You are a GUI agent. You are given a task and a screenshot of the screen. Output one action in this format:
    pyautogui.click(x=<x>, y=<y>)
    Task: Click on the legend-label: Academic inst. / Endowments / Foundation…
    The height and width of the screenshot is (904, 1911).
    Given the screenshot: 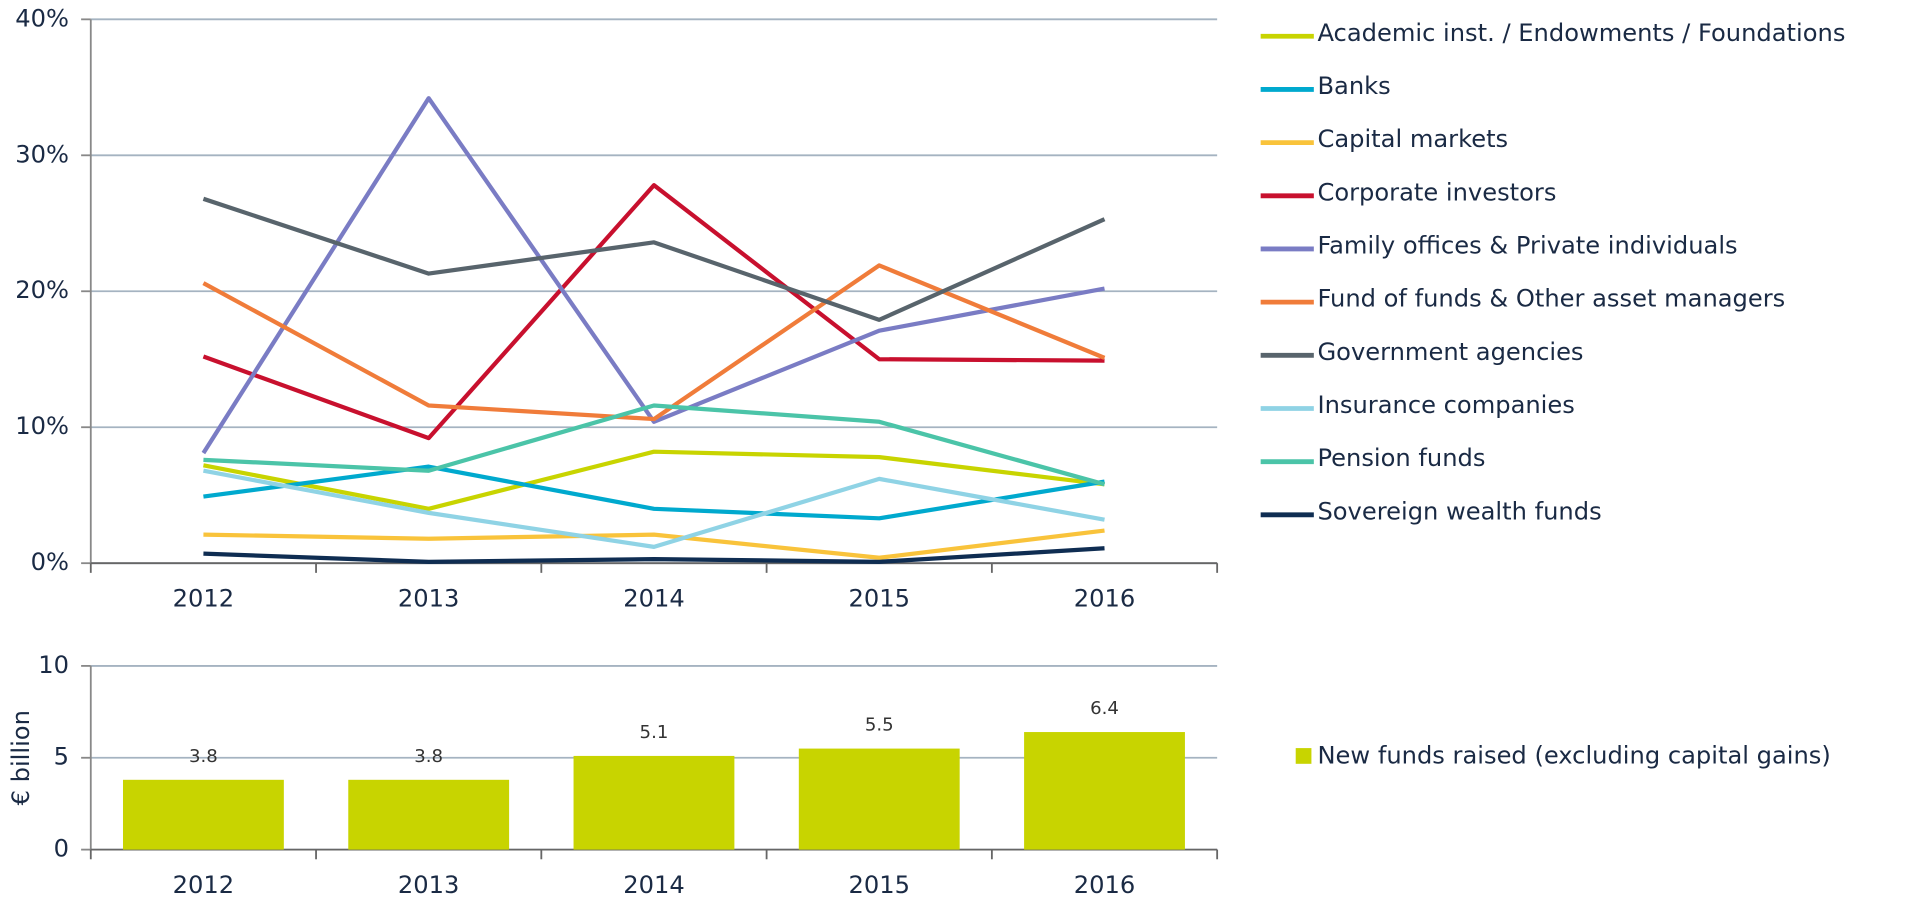 What is the action you would take?
    pyautogui.click(x=1581, y=33)
    